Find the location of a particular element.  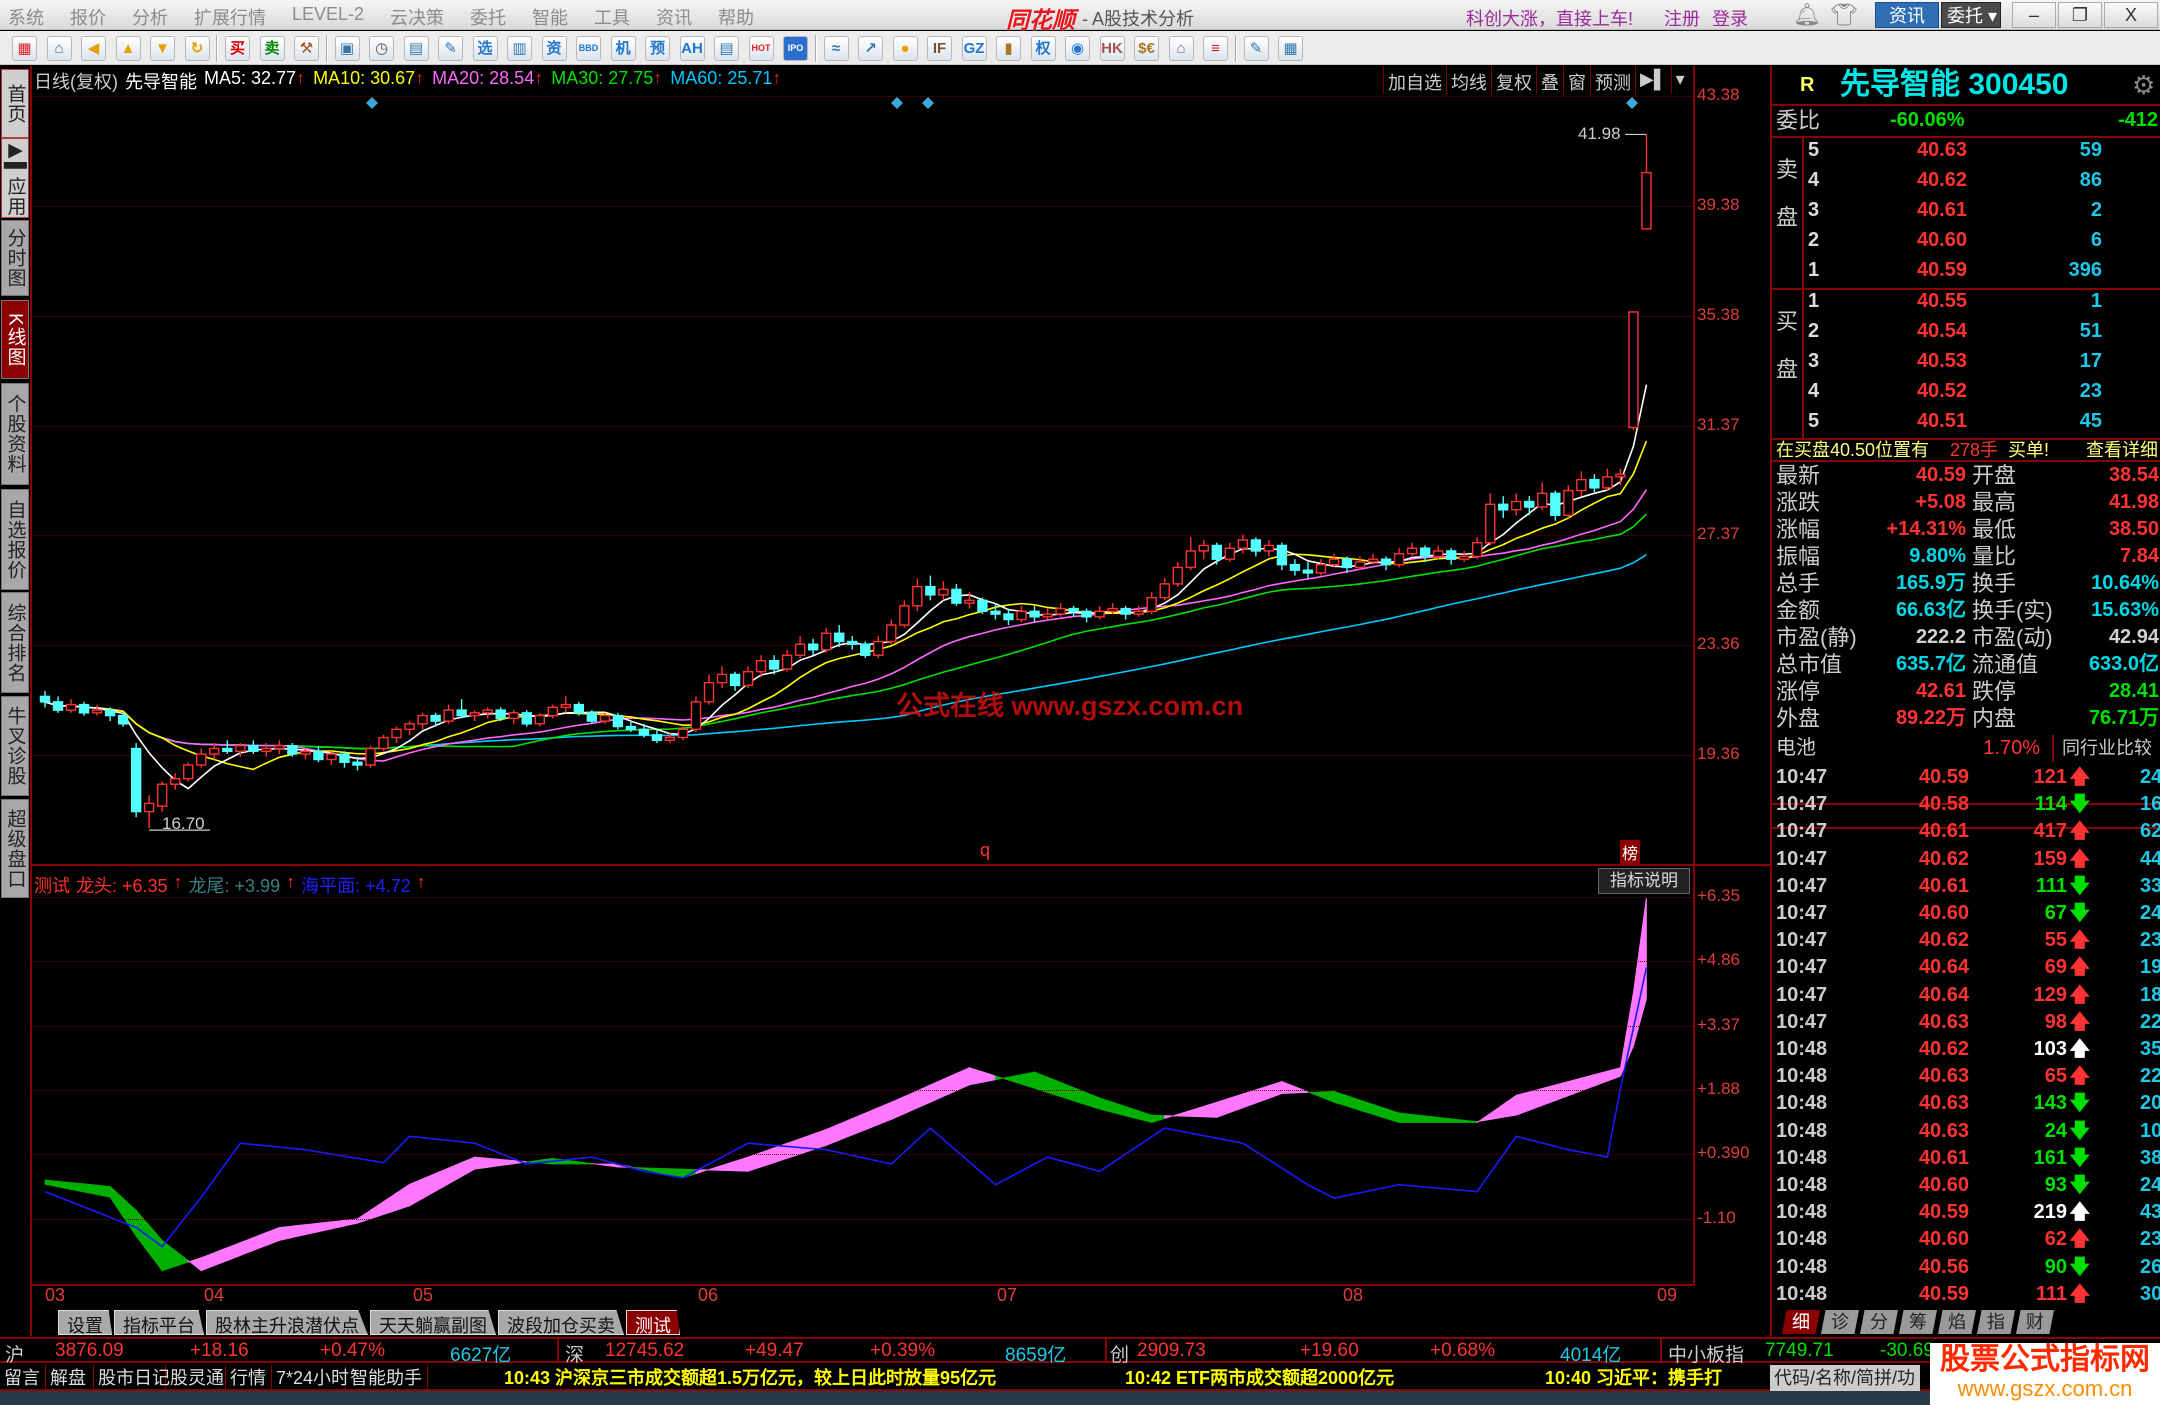

nav-tab-6: 综合排名 is located at coordinates (15, 642).